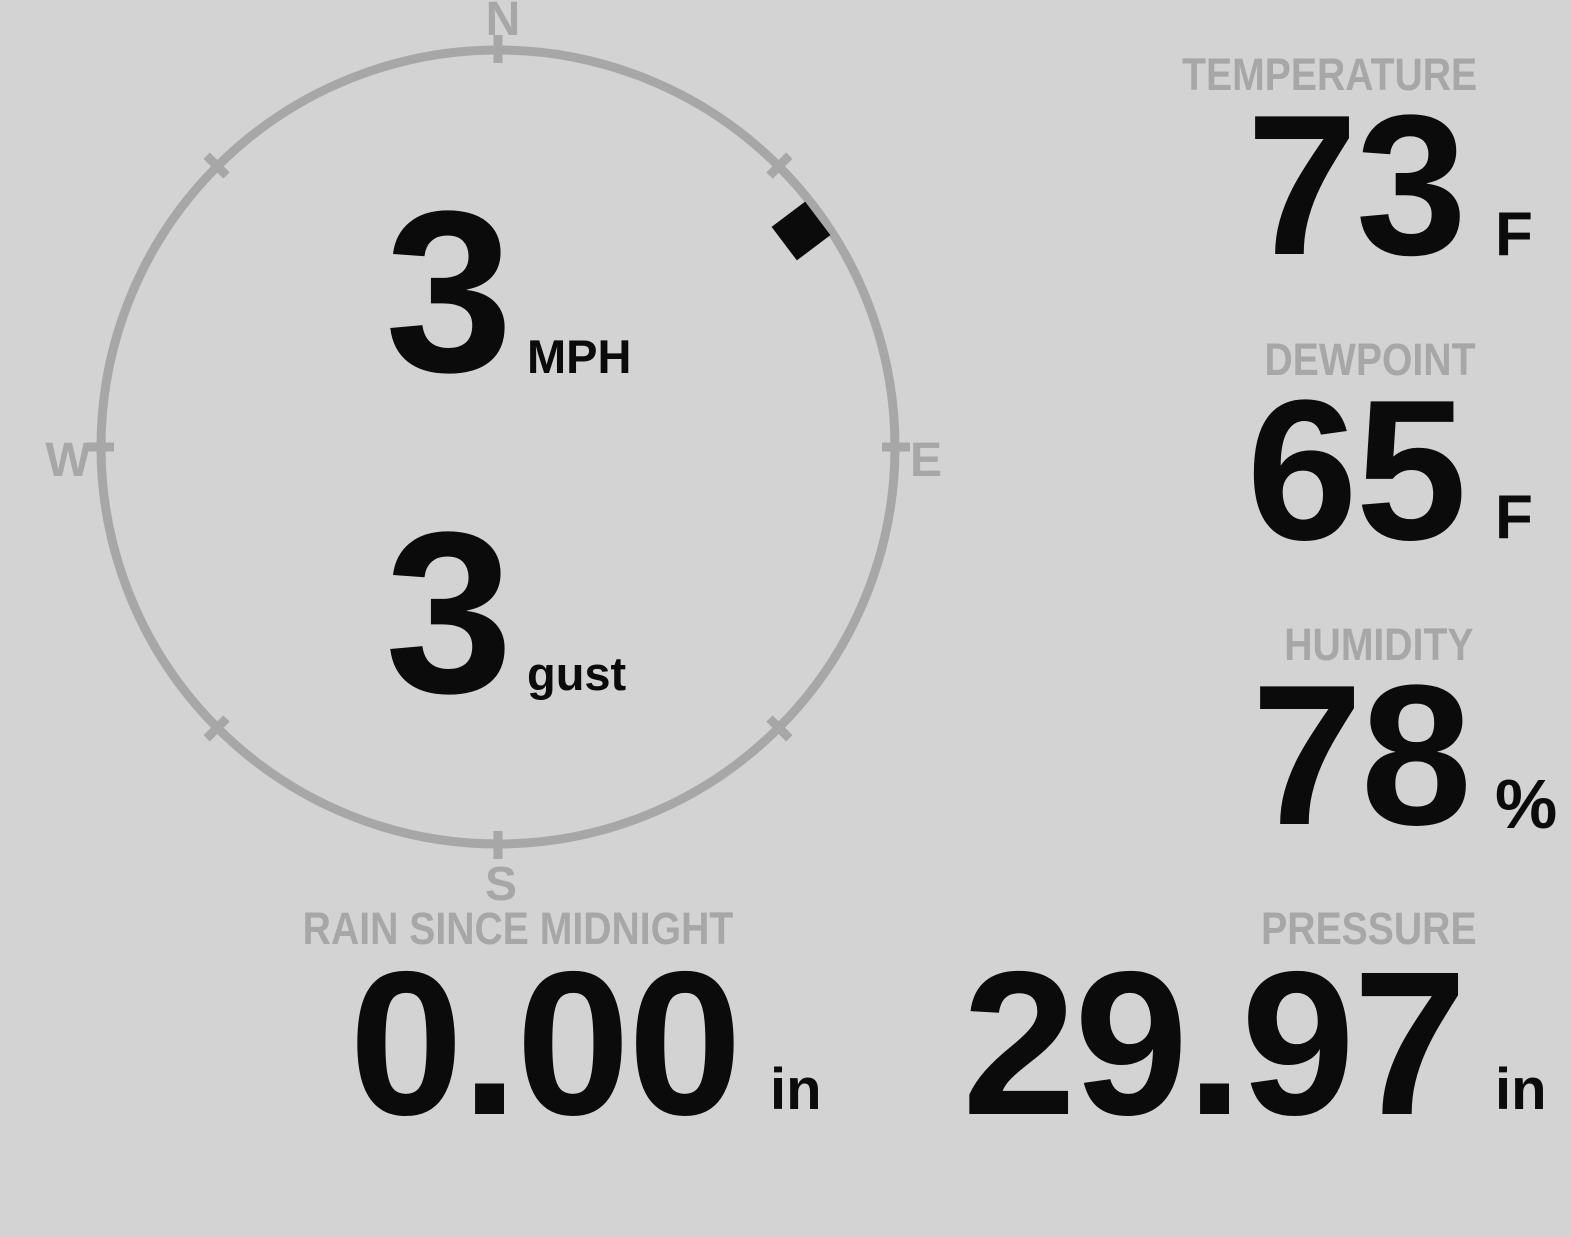 The image size is (1571, 1237). What do you see at coordinates (577, 673) in the screenshot?
I see `wind-gust-unit: gust` at bounding box center [577, 673].